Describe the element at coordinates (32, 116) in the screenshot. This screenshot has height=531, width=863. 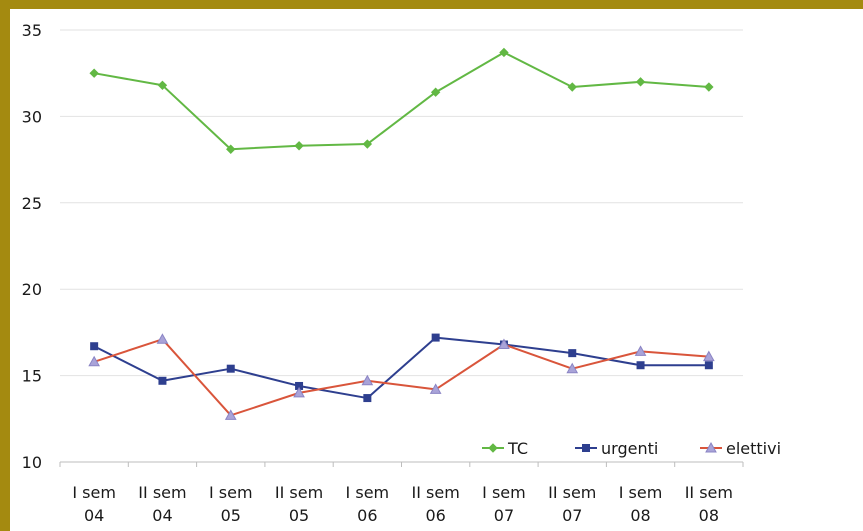
I see `y-tick-label: 30` at that location.